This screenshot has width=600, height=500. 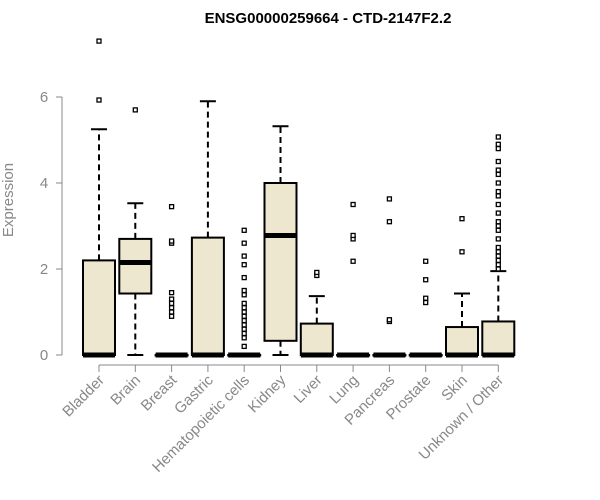 What do you see at coordinates (83, 396) in the screenshot?
I see `x-tick-label-0: Bladder` at bounding box center [83, 396].